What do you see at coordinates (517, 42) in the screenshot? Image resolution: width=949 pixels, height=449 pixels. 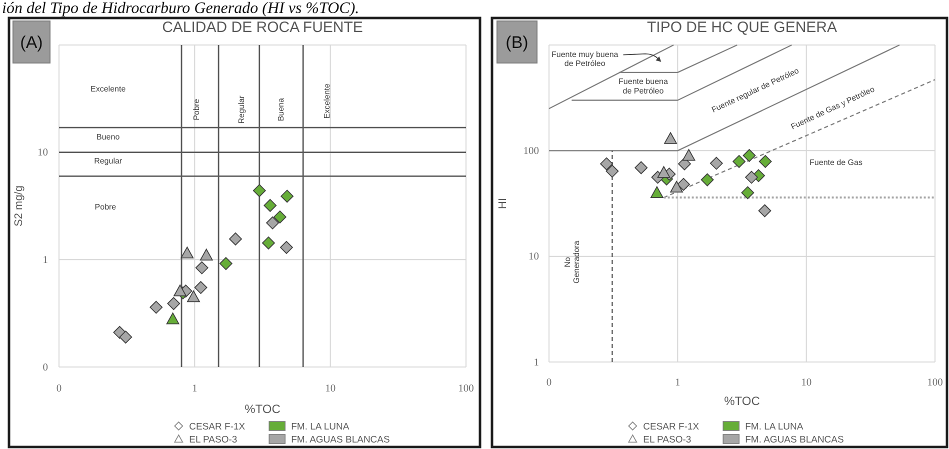 I see `text: (B)` at bounding box center [517, 42].